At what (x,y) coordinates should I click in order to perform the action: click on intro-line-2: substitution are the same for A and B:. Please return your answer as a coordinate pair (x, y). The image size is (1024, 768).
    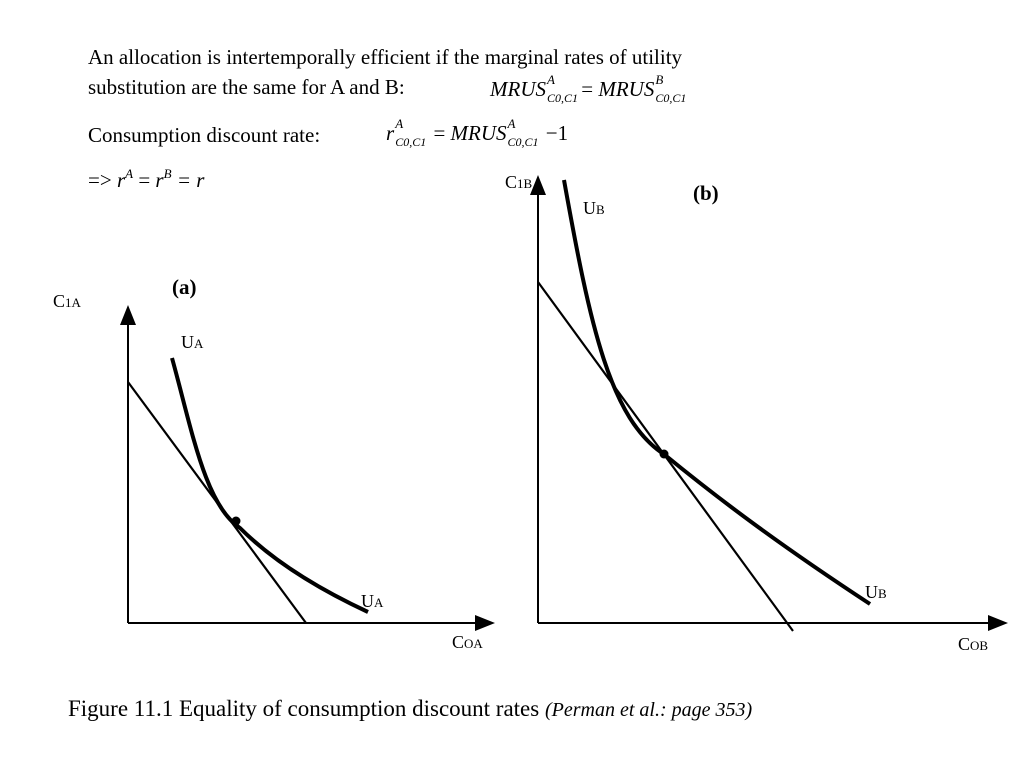
    Looking at the image, I should click on (246, 87).